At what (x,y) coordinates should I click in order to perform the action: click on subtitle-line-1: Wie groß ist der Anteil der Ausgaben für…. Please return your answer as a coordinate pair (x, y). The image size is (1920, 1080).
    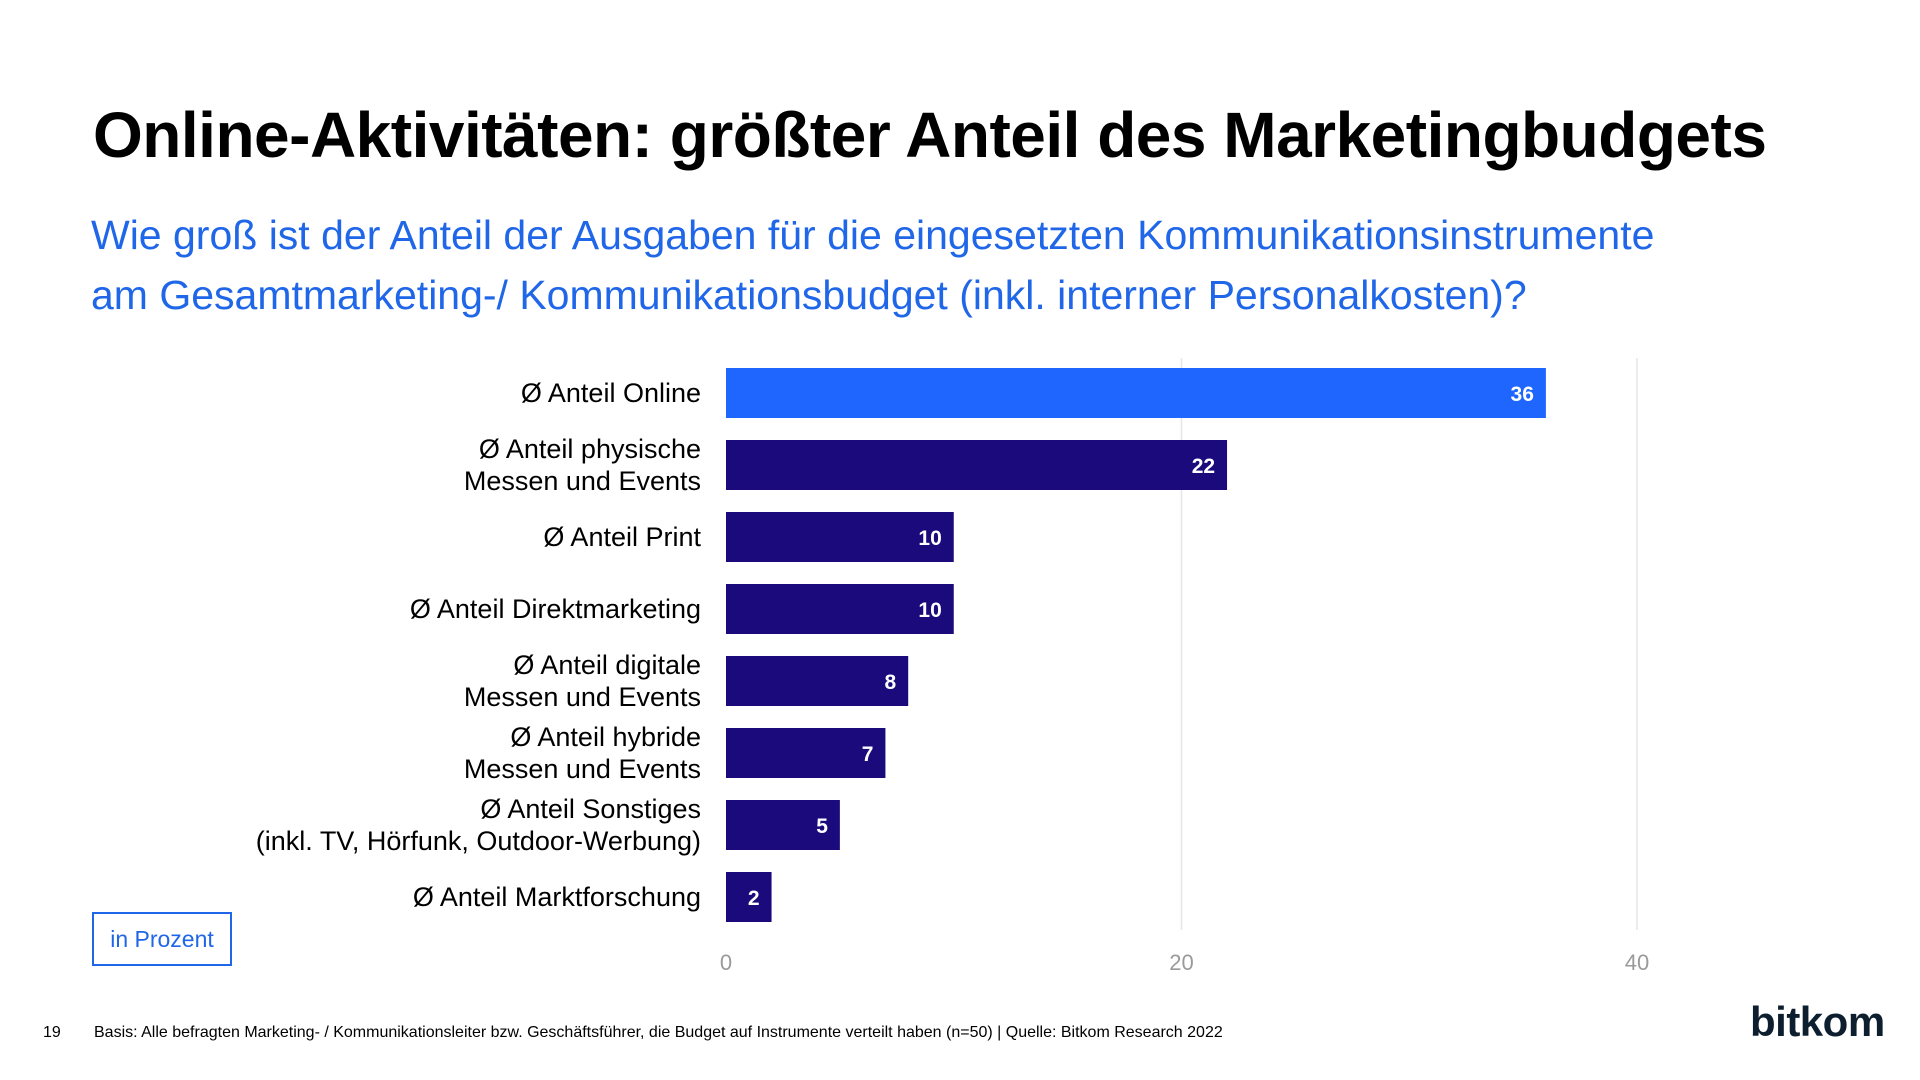
    Looking at the image, I should click on (873, 235).